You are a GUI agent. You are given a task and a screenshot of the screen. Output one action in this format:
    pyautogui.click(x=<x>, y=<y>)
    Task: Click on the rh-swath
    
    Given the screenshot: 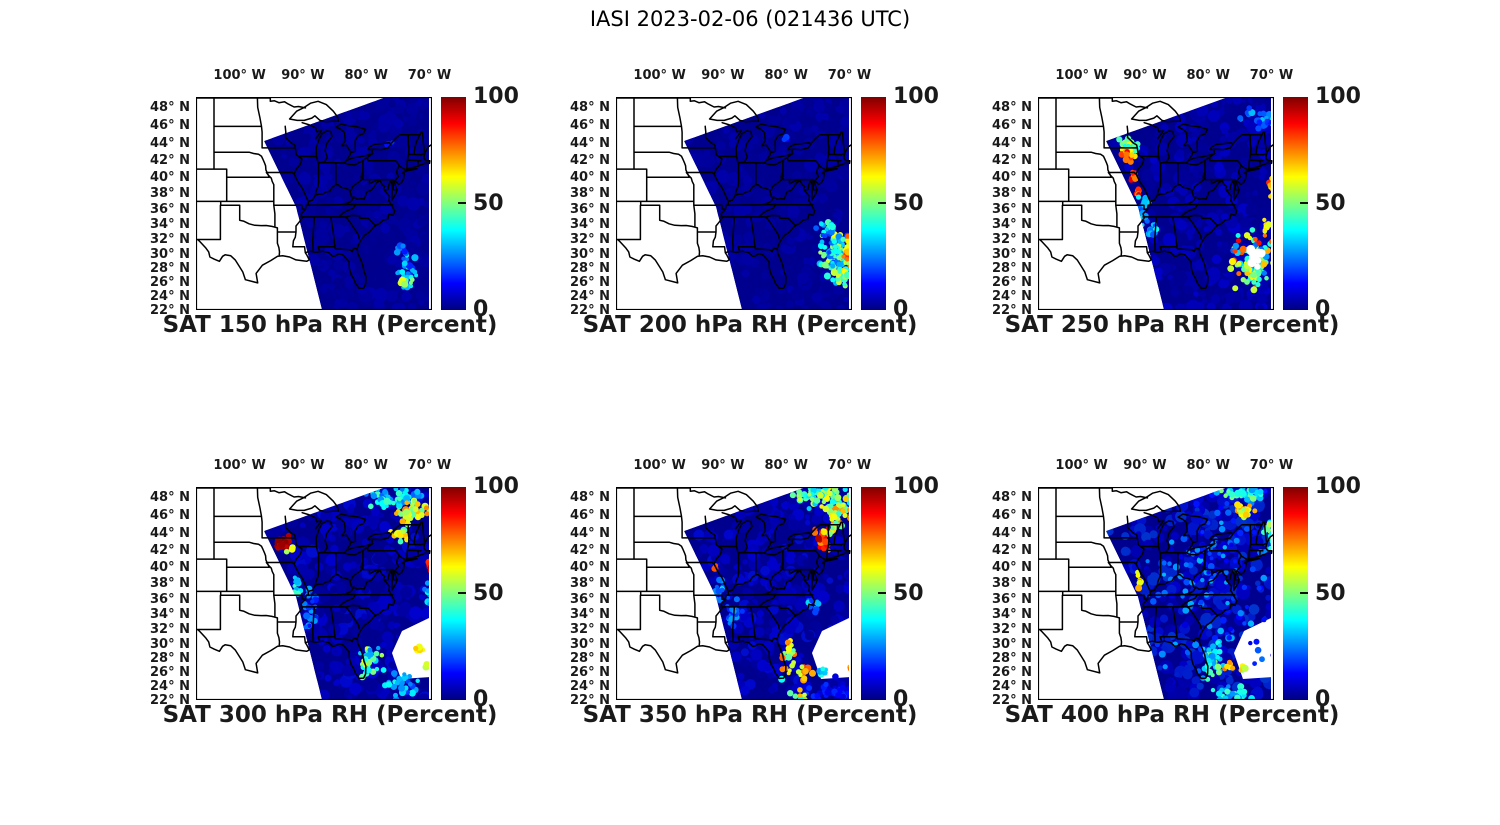 What is the action you would take?
    pyautogui.click(x=346, y=593)
    